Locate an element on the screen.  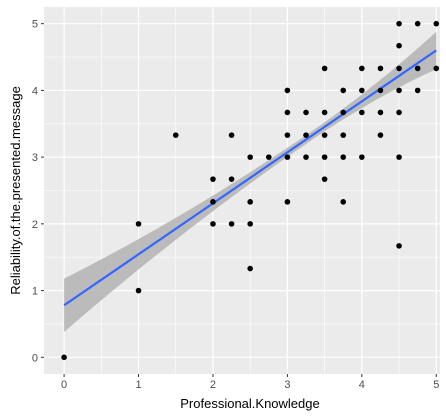
x-tick-label: 3 is located at coordinates (287, 385).